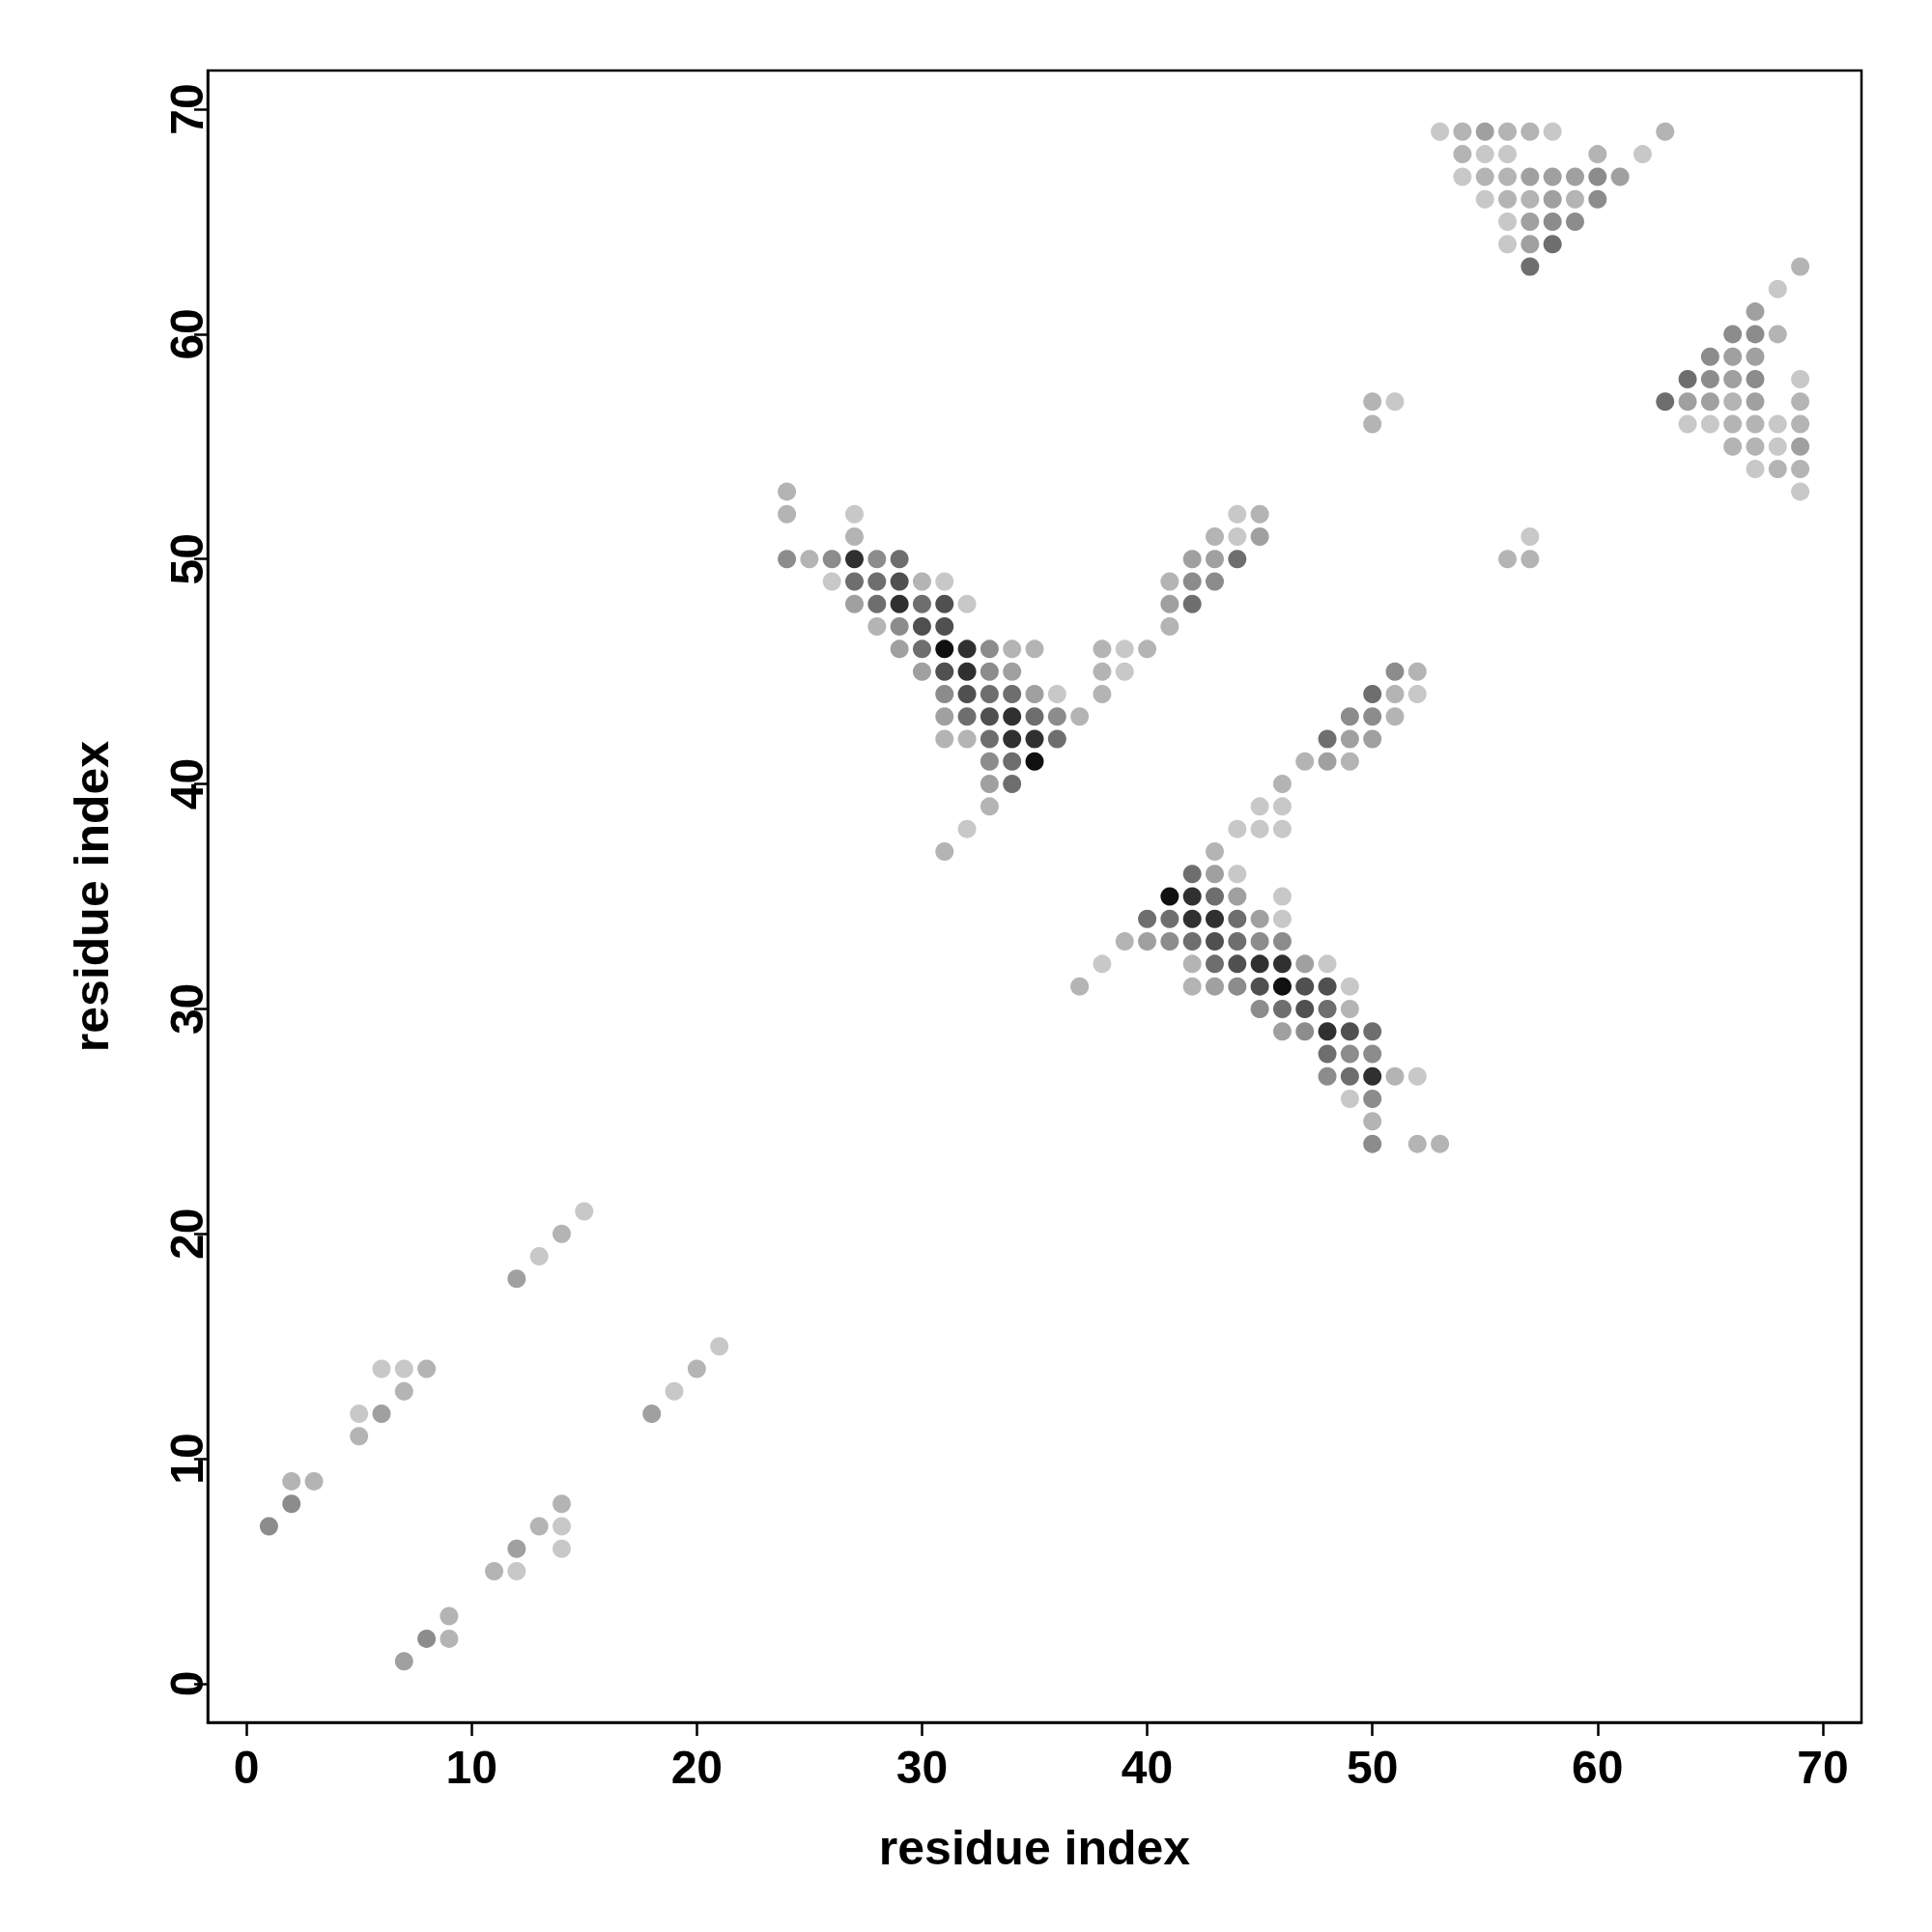 The image size is (1932, 1932). I want to click on y-tick-label: 40, so click(186, 783).